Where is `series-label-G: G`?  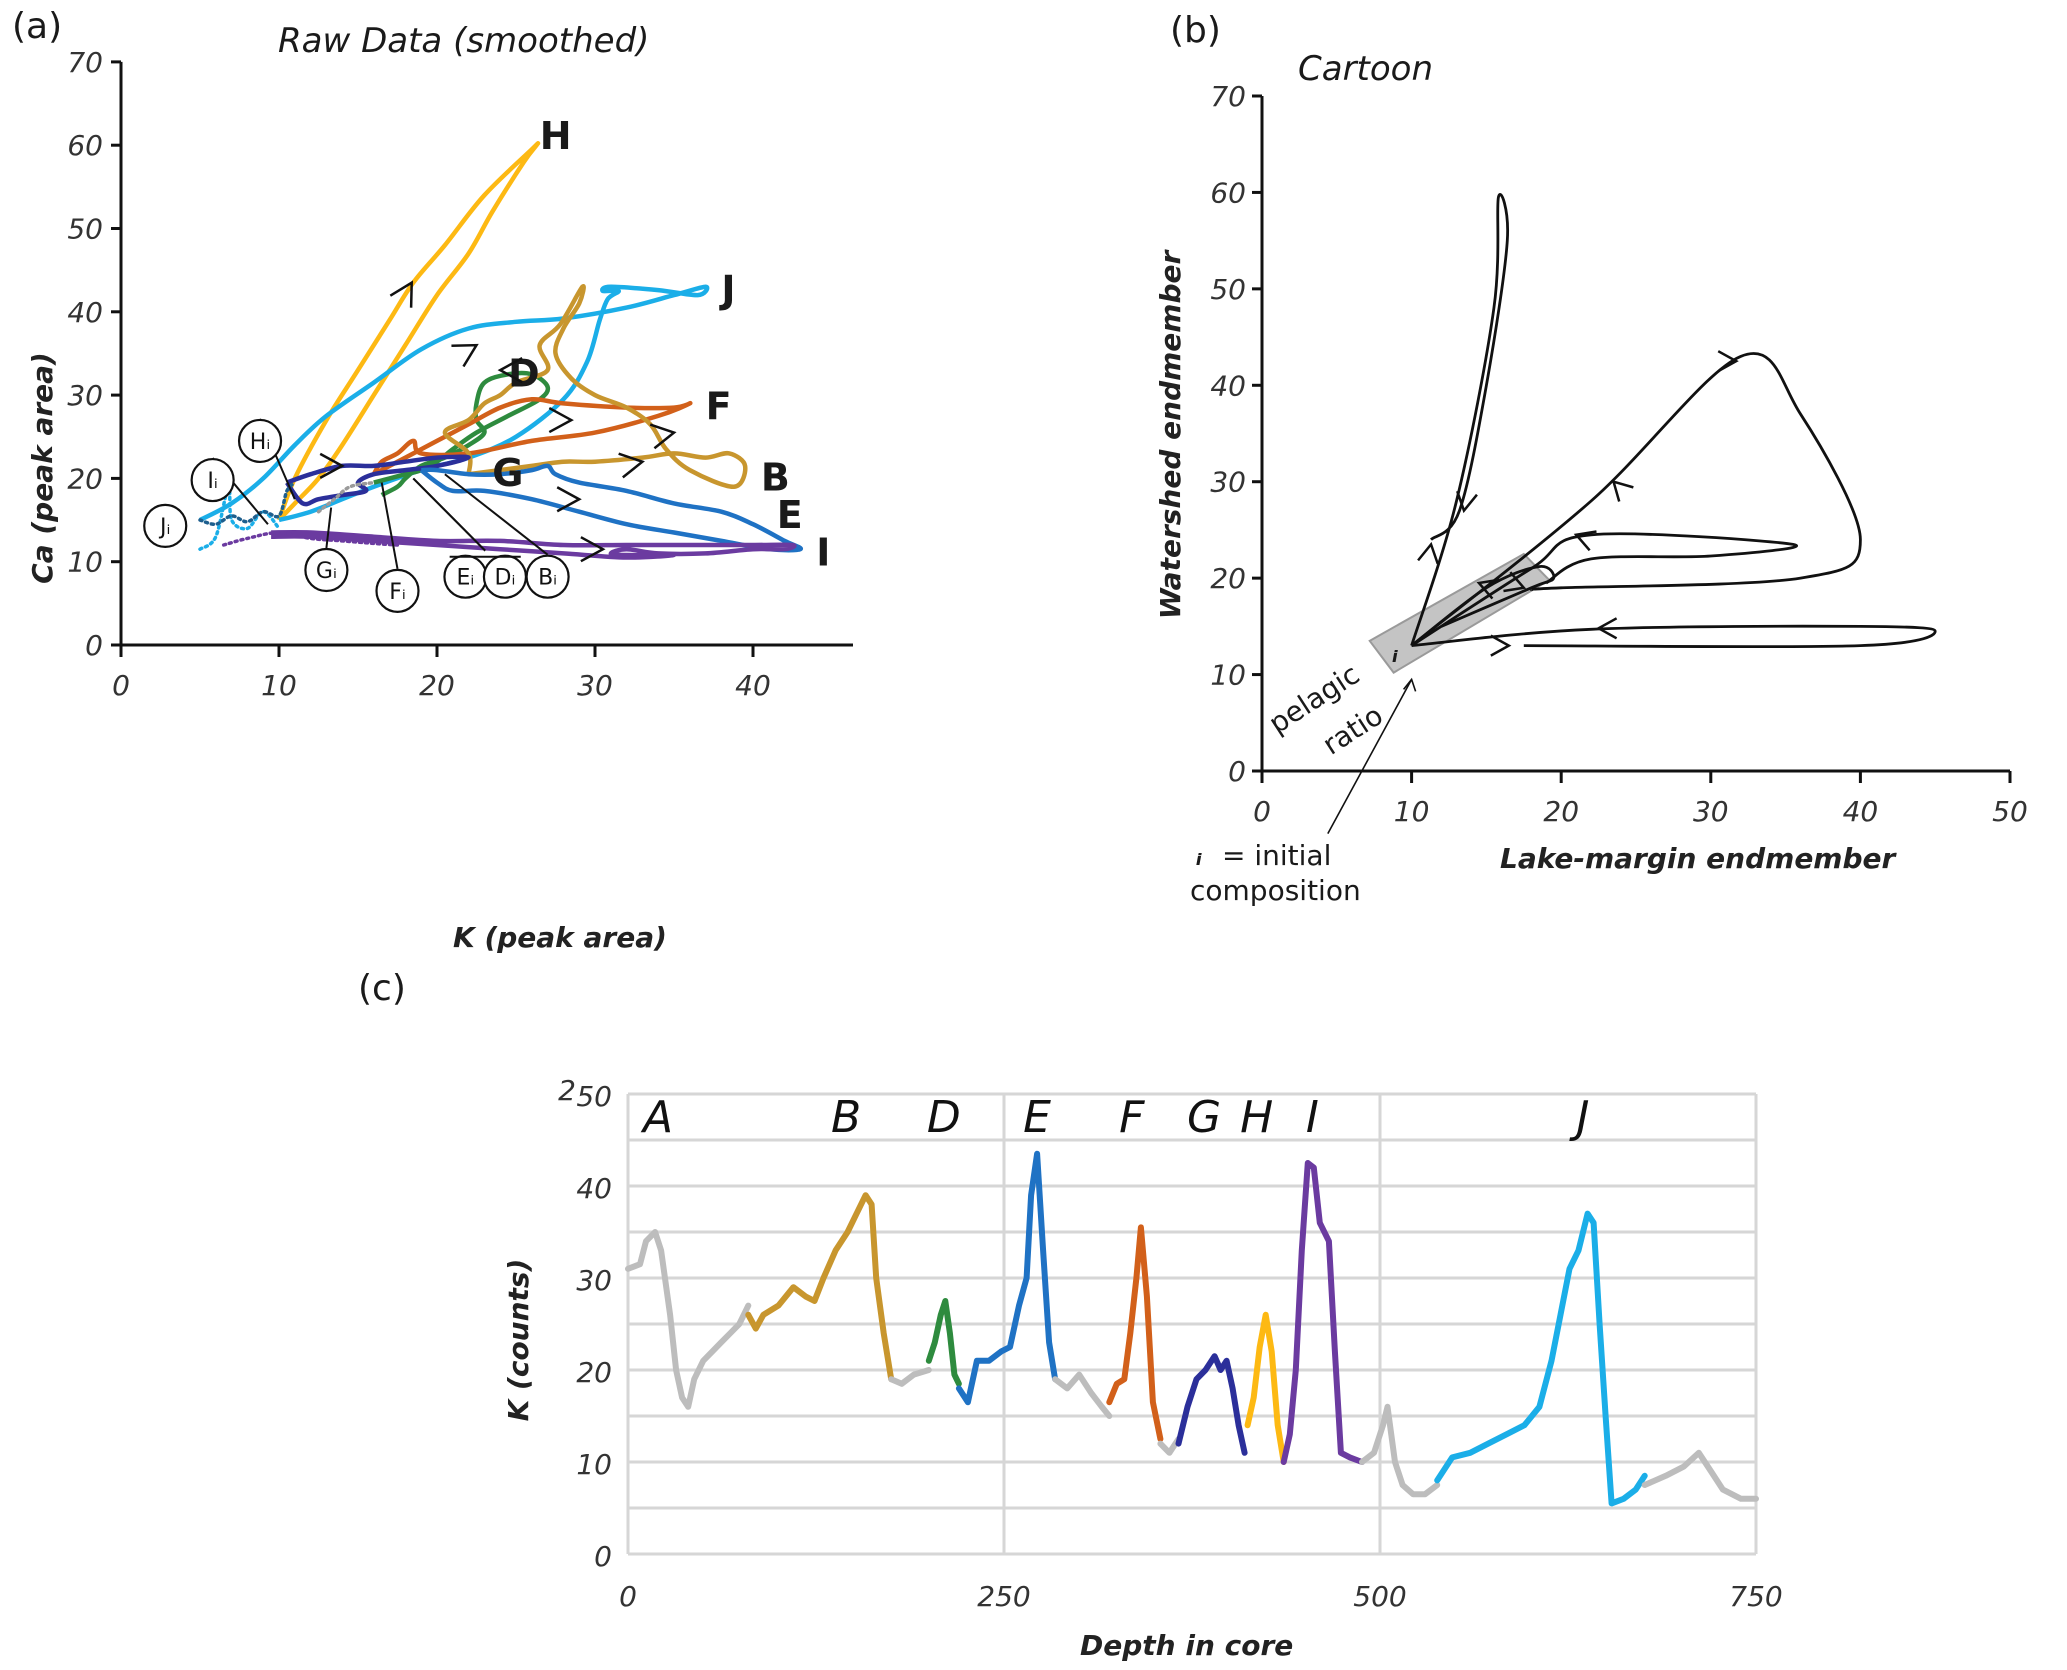
series-label-G: G is located at coordinates (507, 473).